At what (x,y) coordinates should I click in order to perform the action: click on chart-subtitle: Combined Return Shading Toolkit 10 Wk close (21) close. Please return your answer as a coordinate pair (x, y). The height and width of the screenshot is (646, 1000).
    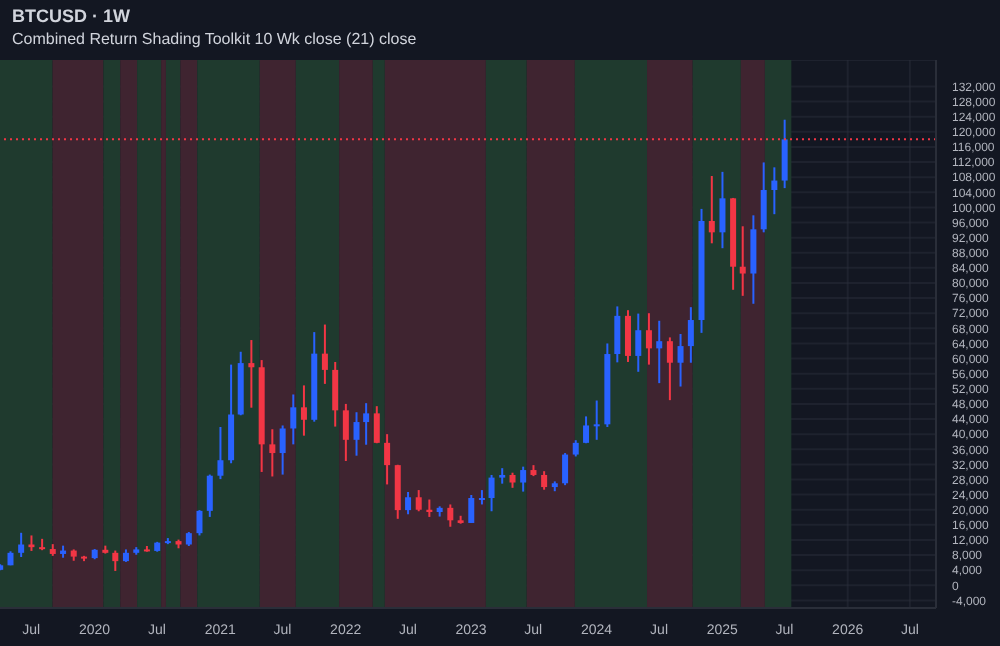
    Looking at the image, I should click on (215, 39).